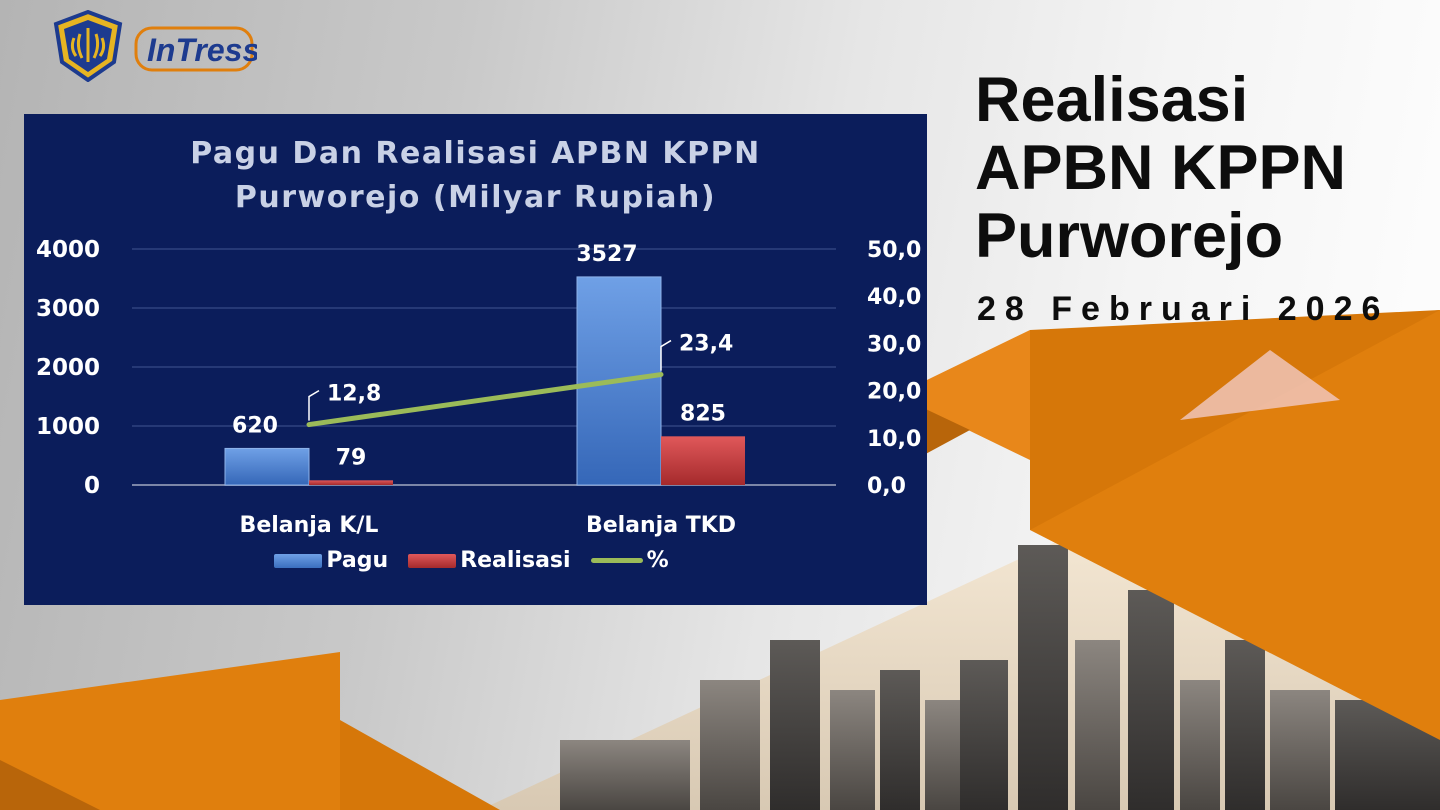  What do you see at coordinates (68, 427) in the screenshot?
I see `y-left-tick-label: 1000` at bounding box center [68, 427].